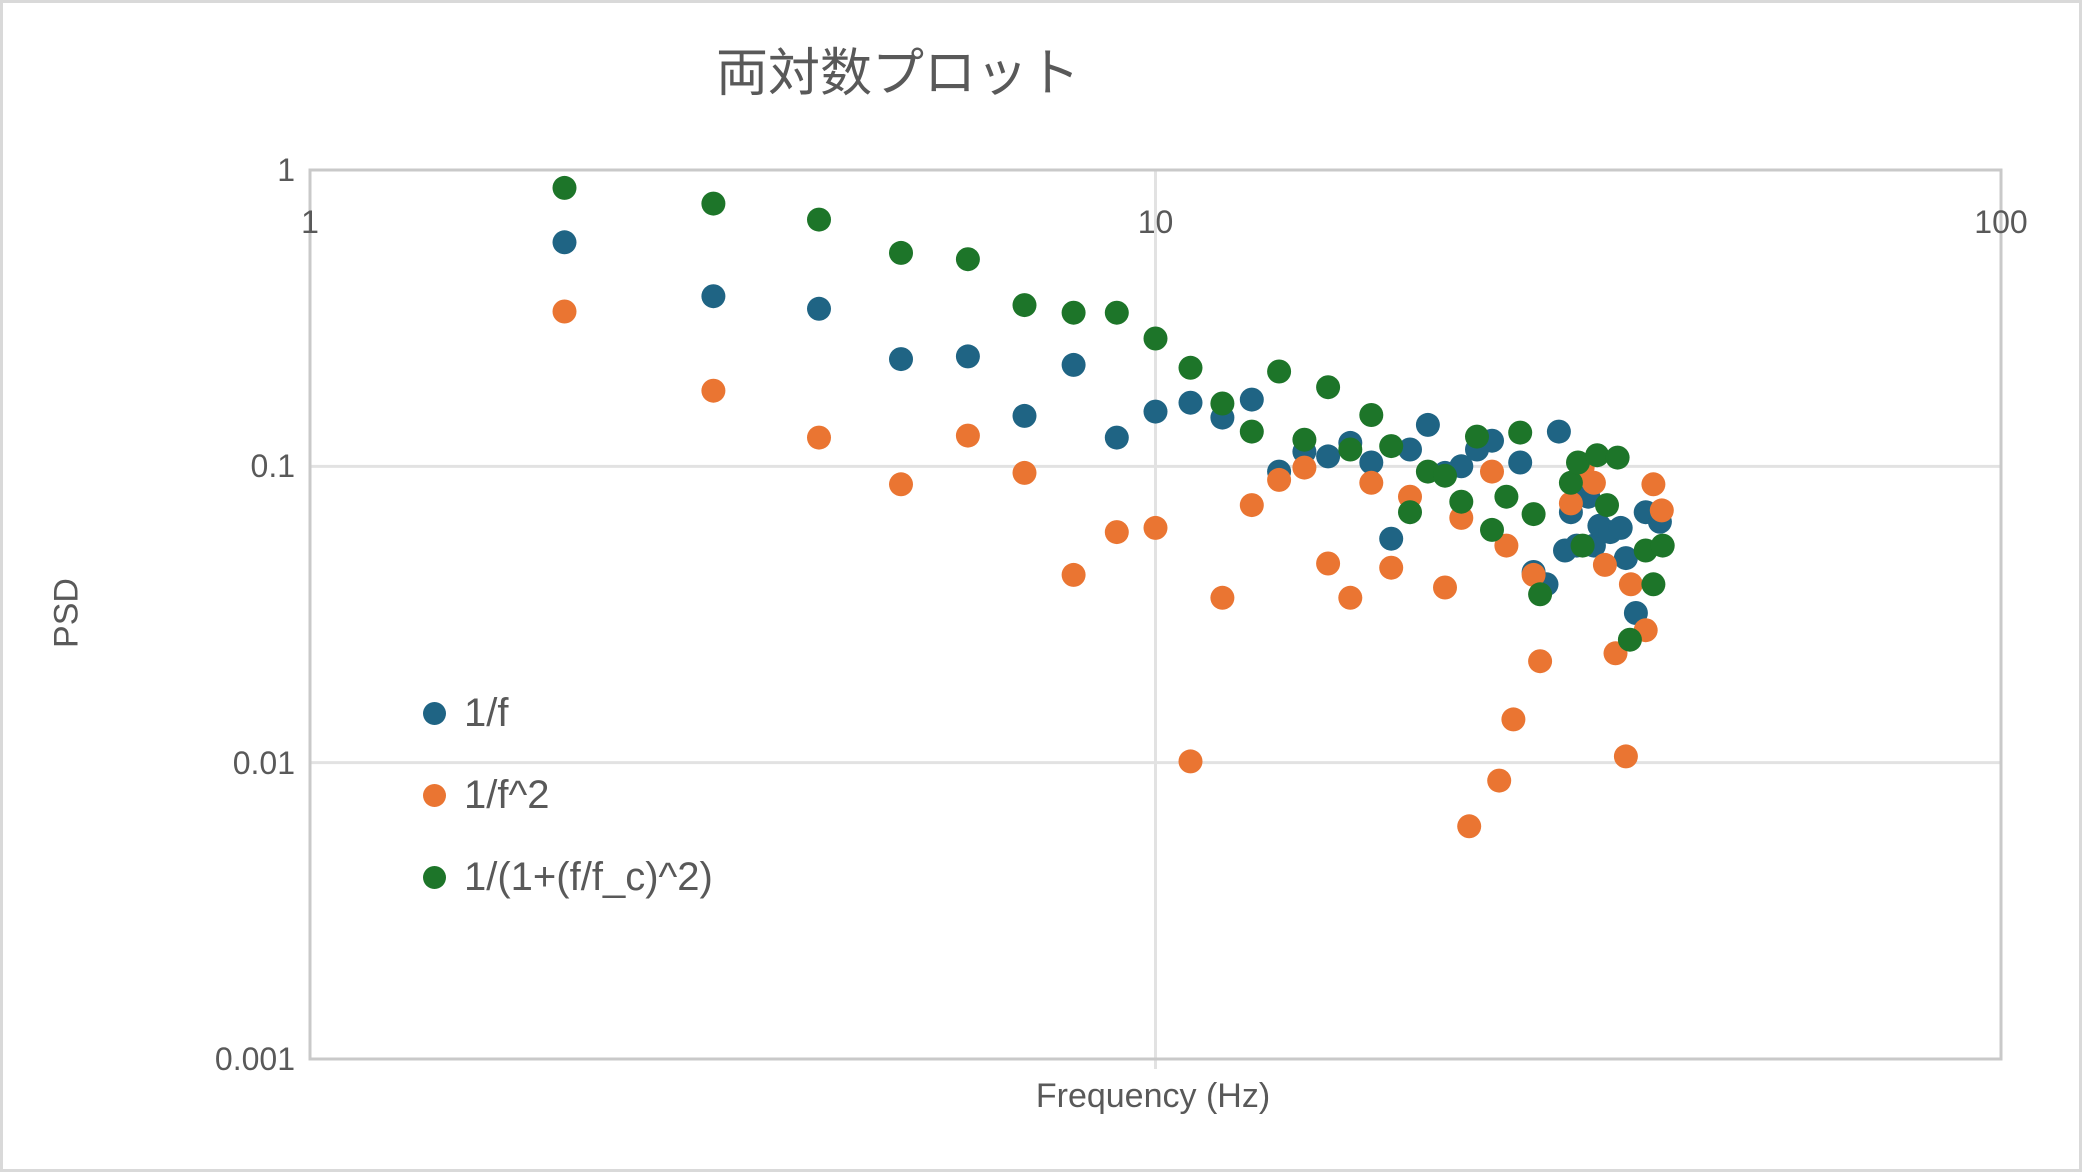 The image size is (2082, 1172). Describe the element at coordinates (263, 762) in the screenshot. I see `y-tick-label: 0.01` at that location.